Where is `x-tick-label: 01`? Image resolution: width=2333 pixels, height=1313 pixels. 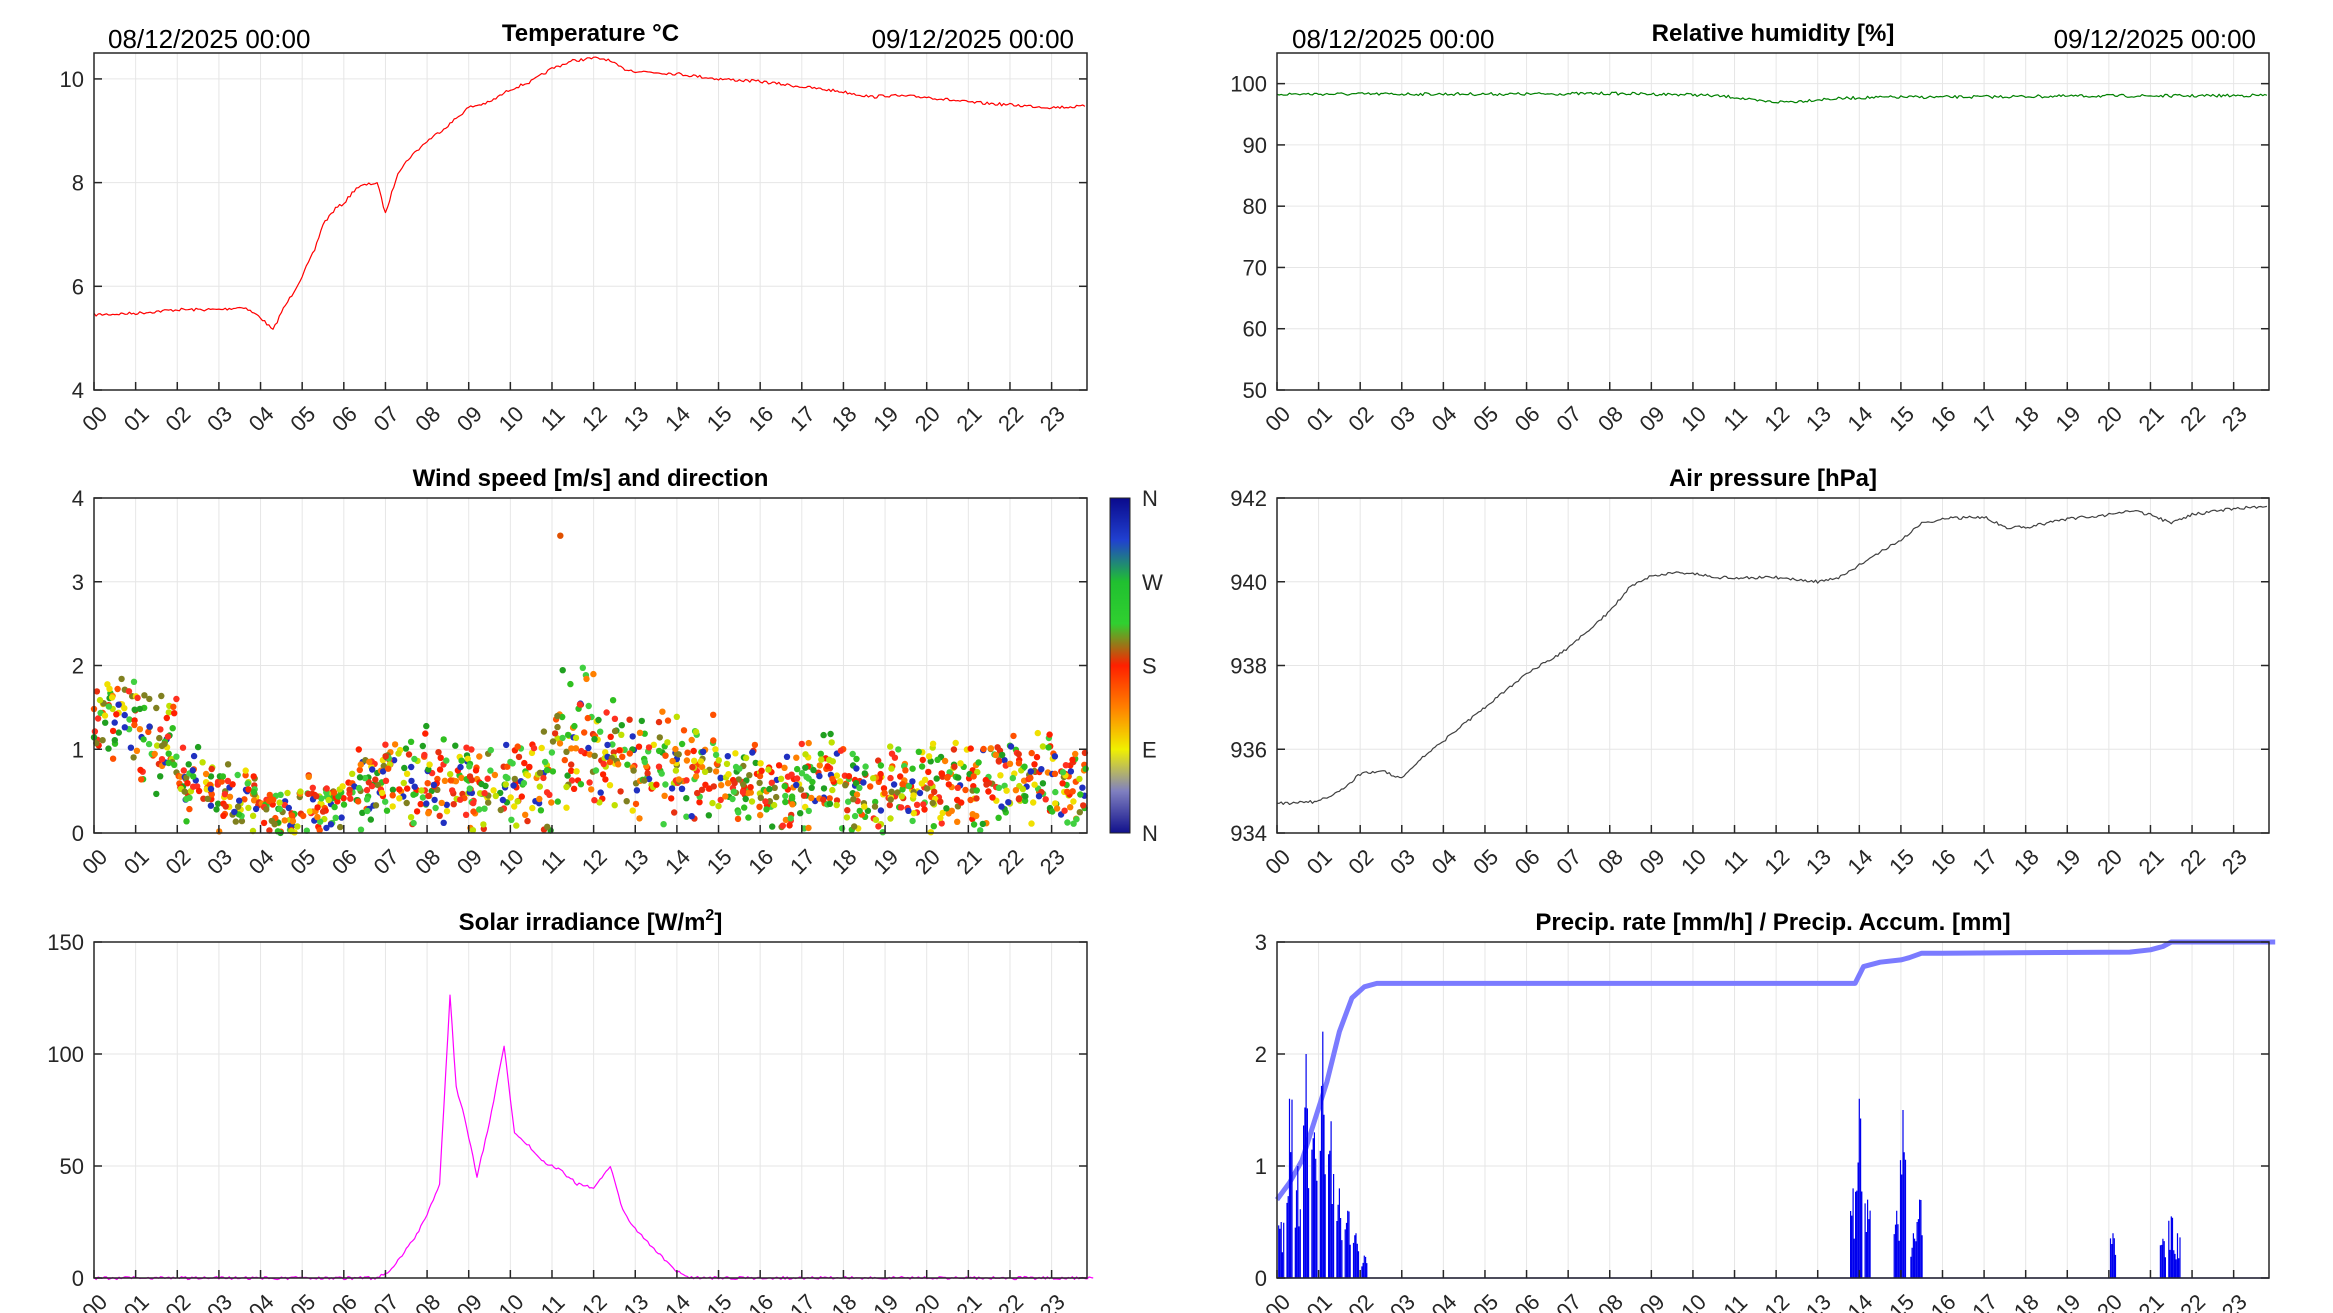
x-tick-label: 01 is located at coordinates (136, 861).